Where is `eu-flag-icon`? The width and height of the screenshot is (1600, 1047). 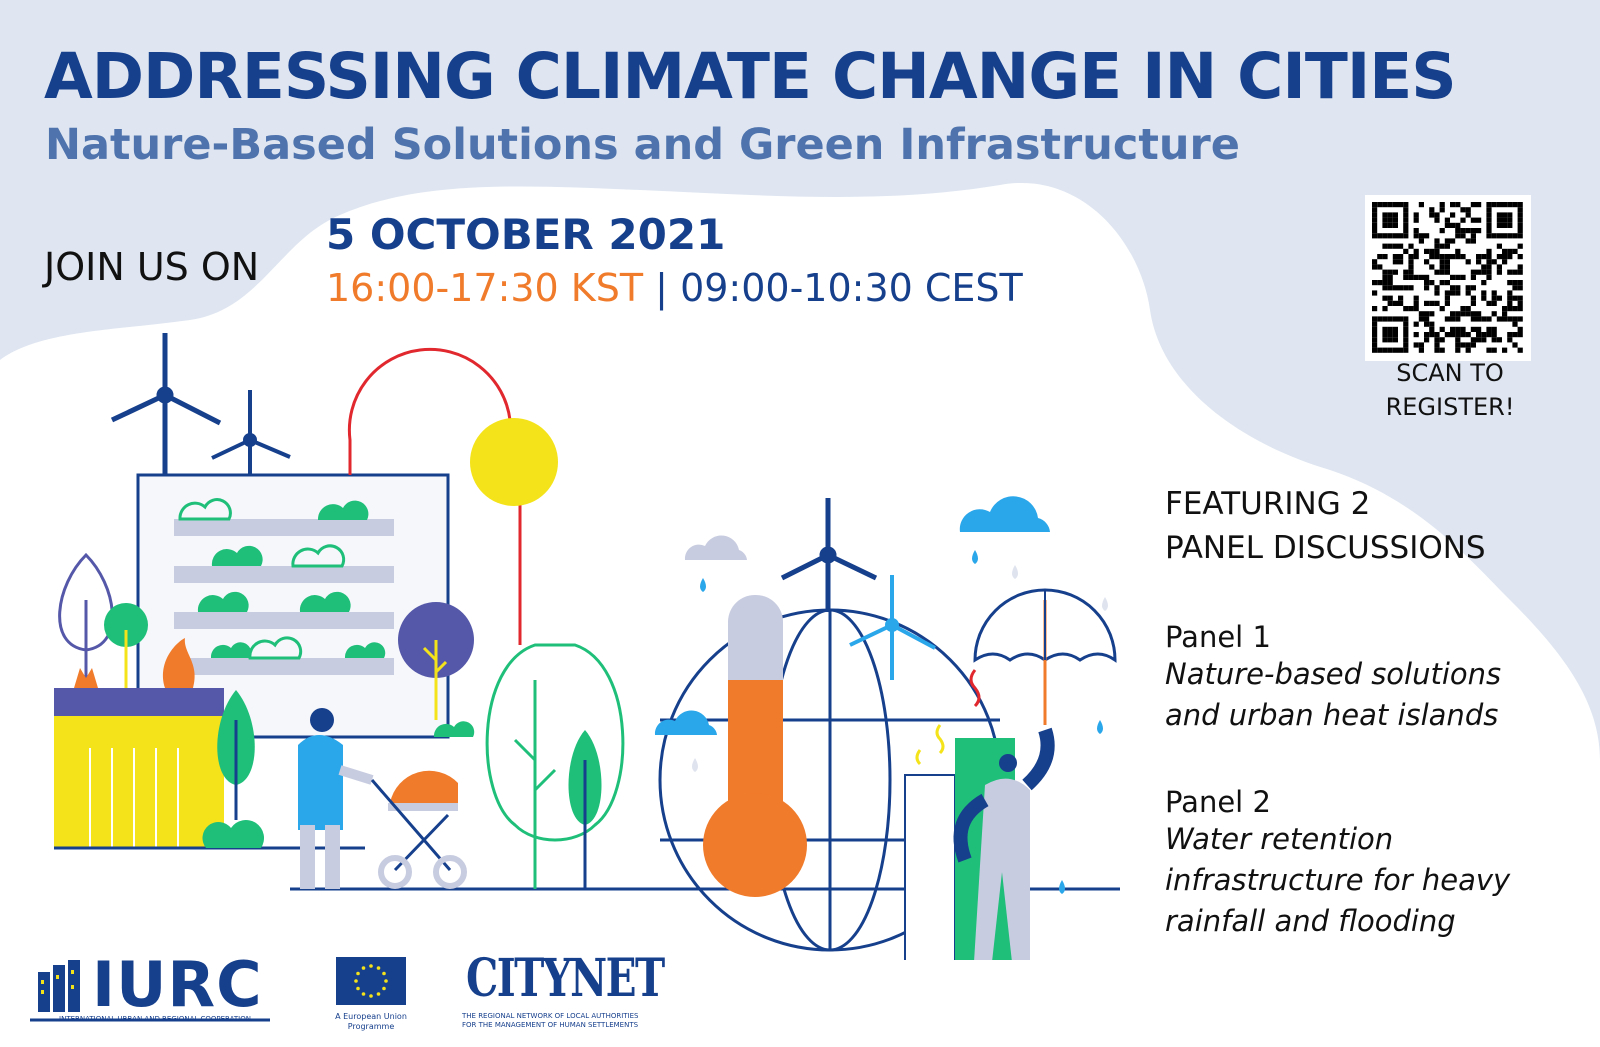 eu-flag-icon is located at coordinates (371, 981).